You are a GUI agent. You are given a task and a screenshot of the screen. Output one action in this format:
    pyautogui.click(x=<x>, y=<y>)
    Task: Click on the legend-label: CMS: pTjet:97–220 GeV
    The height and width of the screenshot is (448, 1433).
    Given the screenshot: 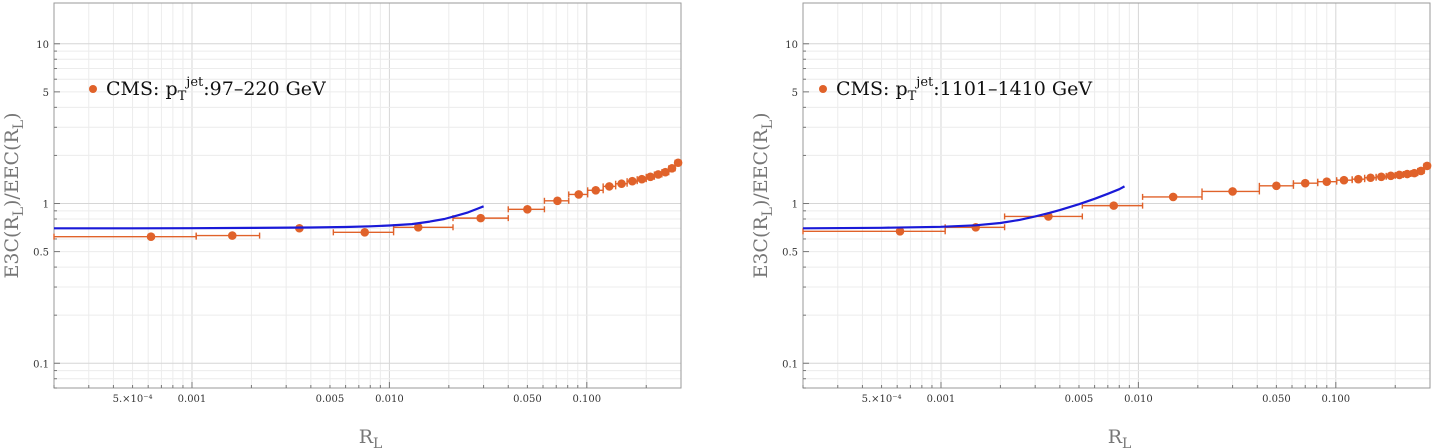 What is the action you would take?
    pyautogui.click(x=216, y=89)
    